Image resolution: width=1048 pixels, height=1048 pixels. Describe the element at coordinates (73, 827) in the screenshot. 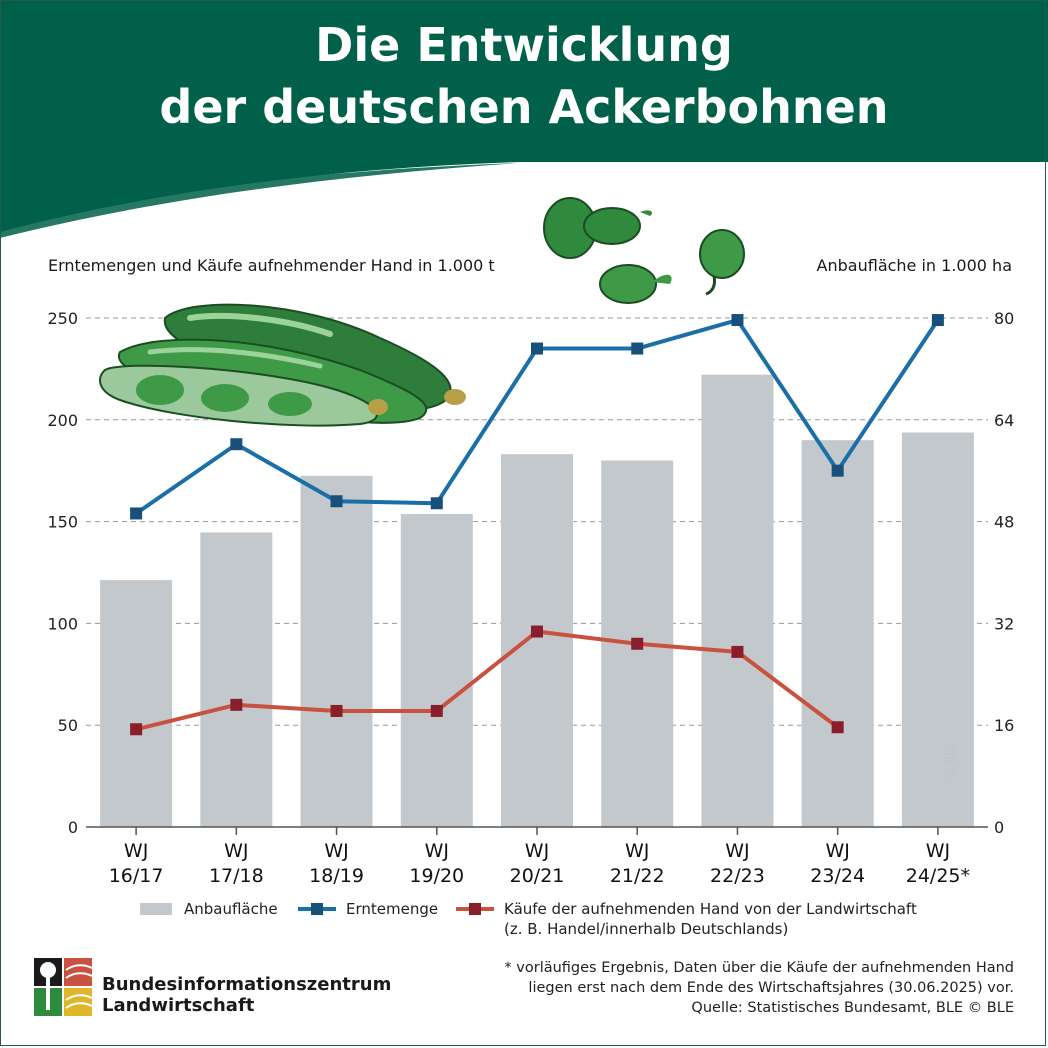

I see `left-tick-label: 0` at that location.